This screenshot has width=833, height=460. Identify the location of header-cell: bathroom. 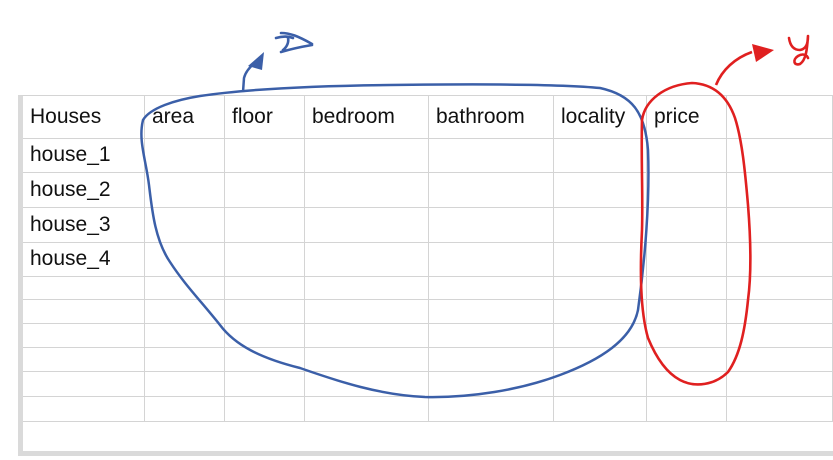
(491, 117).